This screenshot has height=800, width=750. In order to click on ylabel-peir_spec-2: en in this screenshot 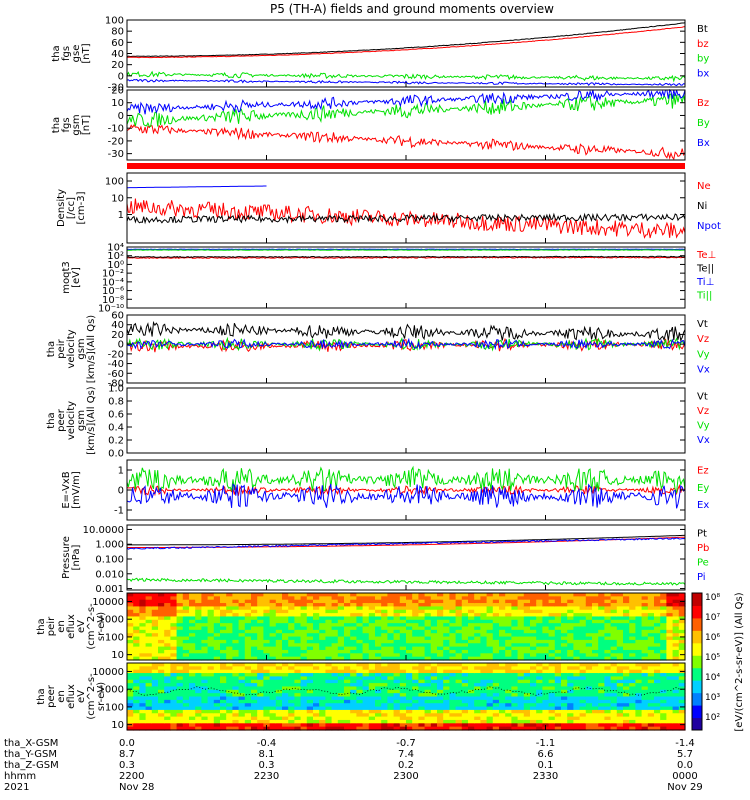, I will do `click(61, 626)`.